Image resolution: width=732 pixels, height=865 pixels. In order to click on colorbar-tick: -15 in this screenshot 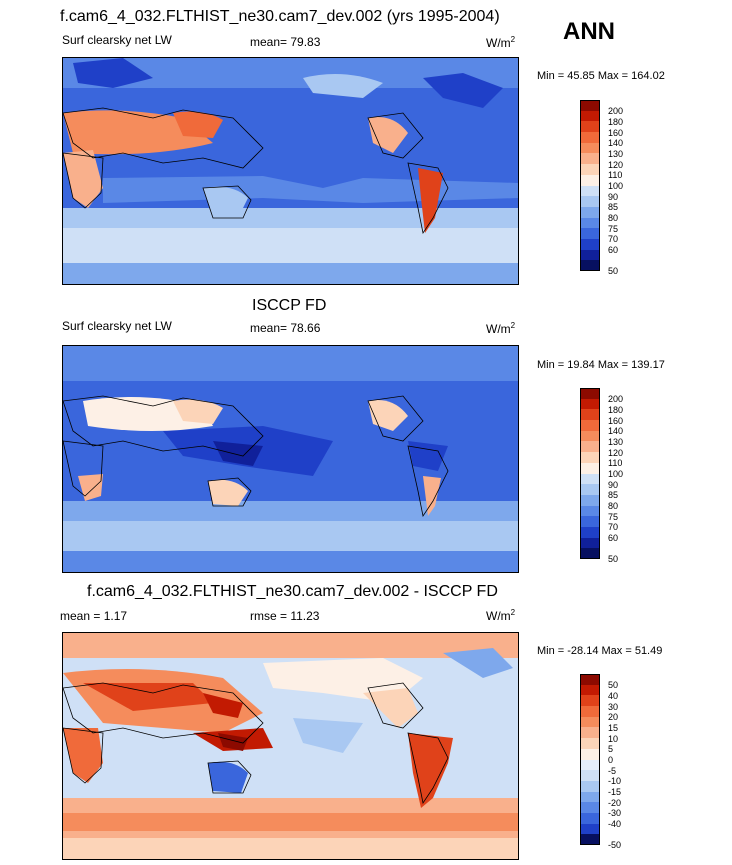, I will do `click(615, 792)`.